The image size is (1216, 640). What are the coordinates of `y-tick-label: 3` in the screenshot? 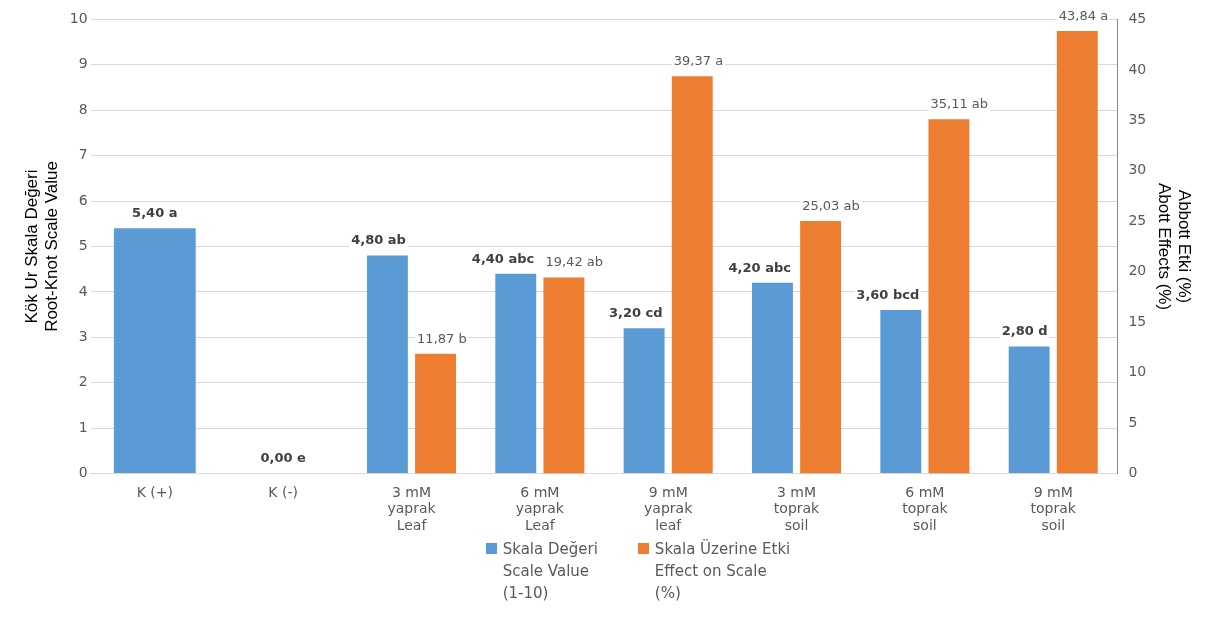 It's located at (83, 335).